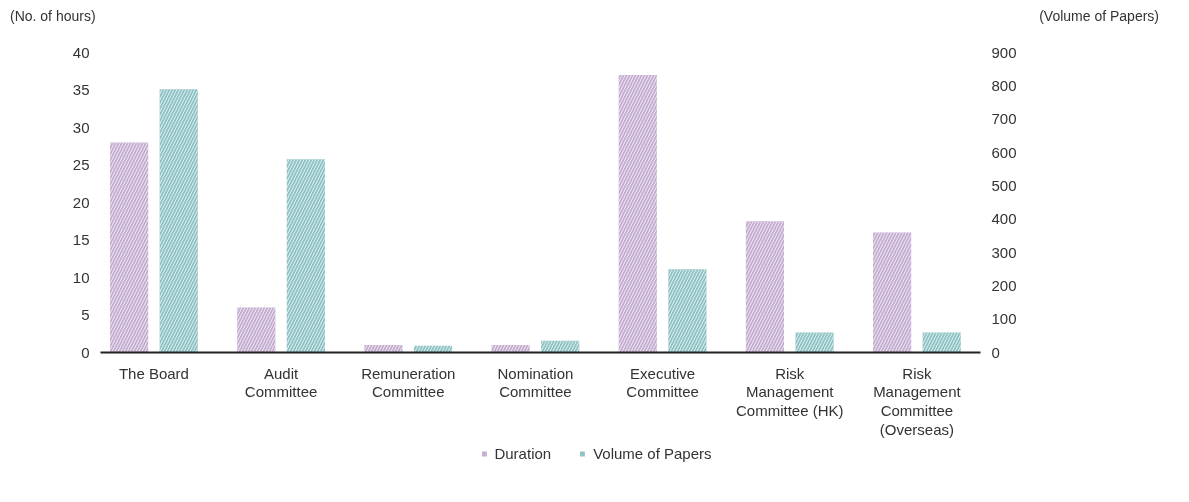 The height and width of the screenshot is (502, 1189). I want to click on x-tick-label: Risk Management Committee (Overseas), so click(917, 401).